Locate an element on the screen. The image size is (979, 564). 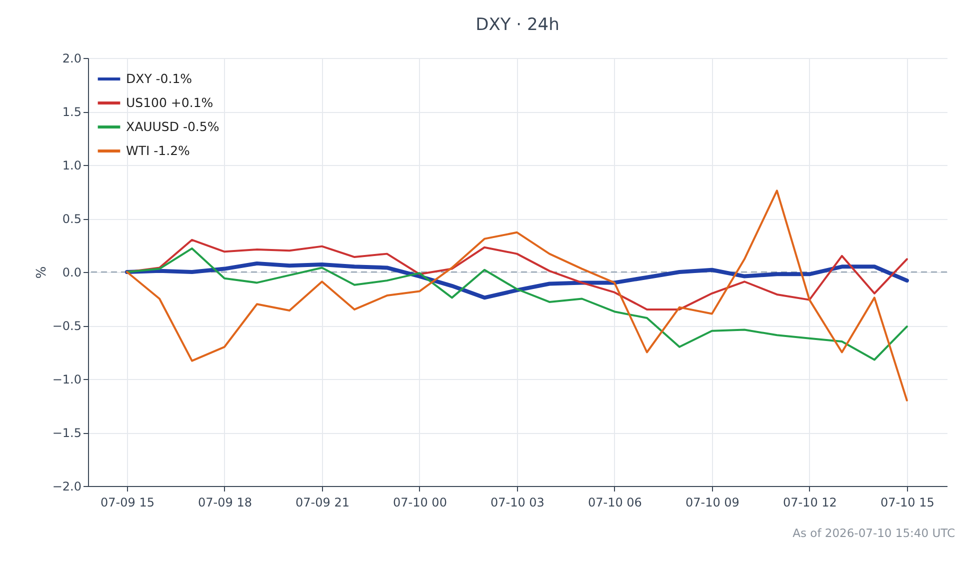
x-tick-label: 07-10 12 is located at coordinates (809, 503).